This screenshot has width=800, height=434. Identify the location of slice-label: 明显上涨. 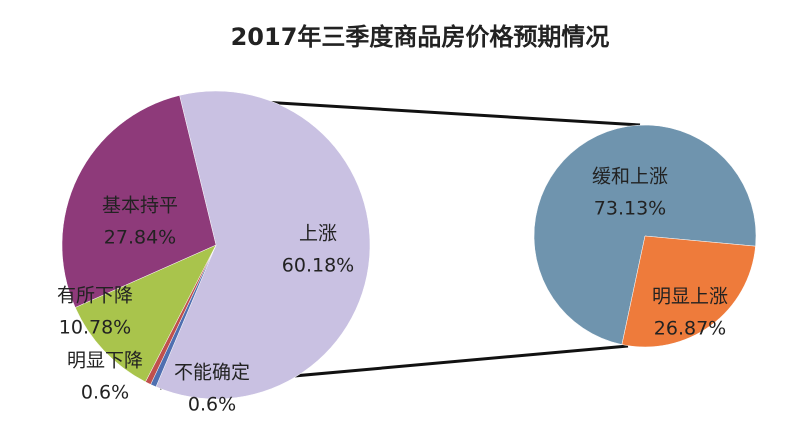
(690, 297).